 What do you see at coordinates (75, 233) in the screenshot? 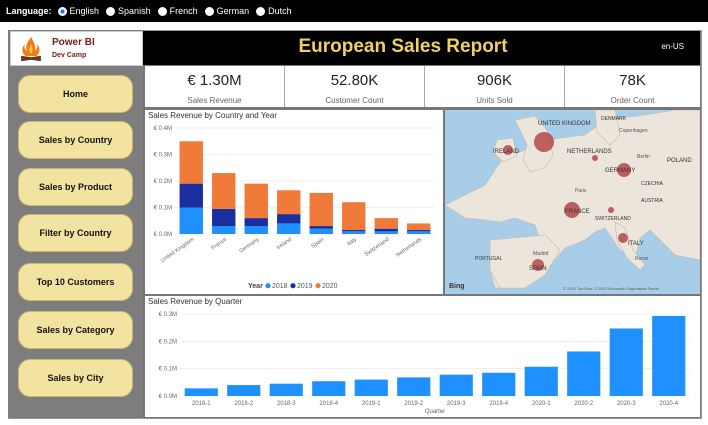
I see `nav-button-filter-by-country: Filter by Country` at bounding box center [75, 233].